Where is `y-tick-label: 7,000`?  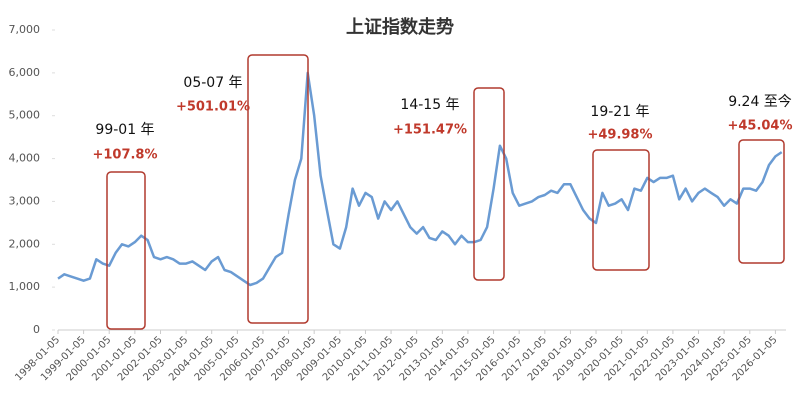 y-tick-label: 7,000 is located at coordinates (25, 29).